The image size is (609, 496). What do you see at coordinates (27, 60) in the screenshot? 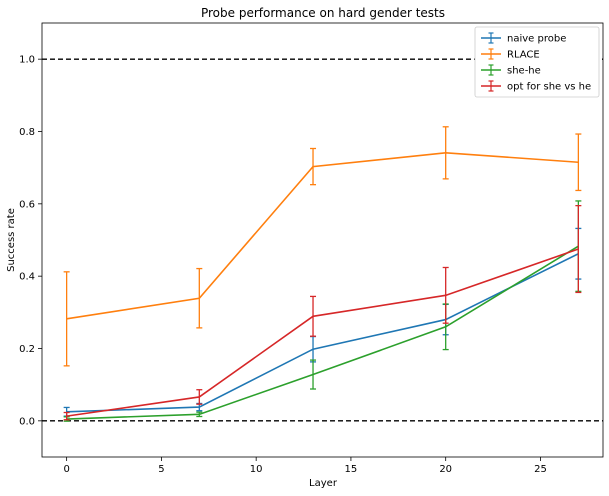
I see `y-tick-label: 1.0` at bounding box center [27, 60].